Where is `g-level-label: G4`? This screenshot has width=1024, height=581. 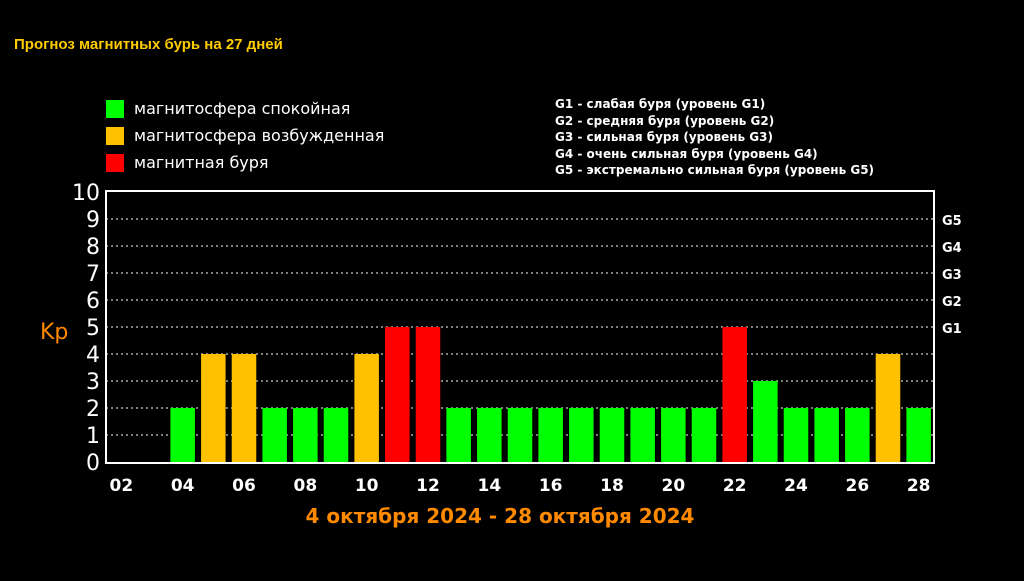
g-level-label: G4 is located at coordinates (952, 248).